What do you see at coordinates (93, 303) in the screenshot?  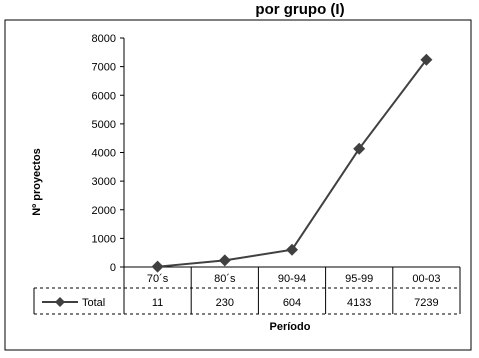 I see `legend-label: Total` at bounding box center [93, 303].